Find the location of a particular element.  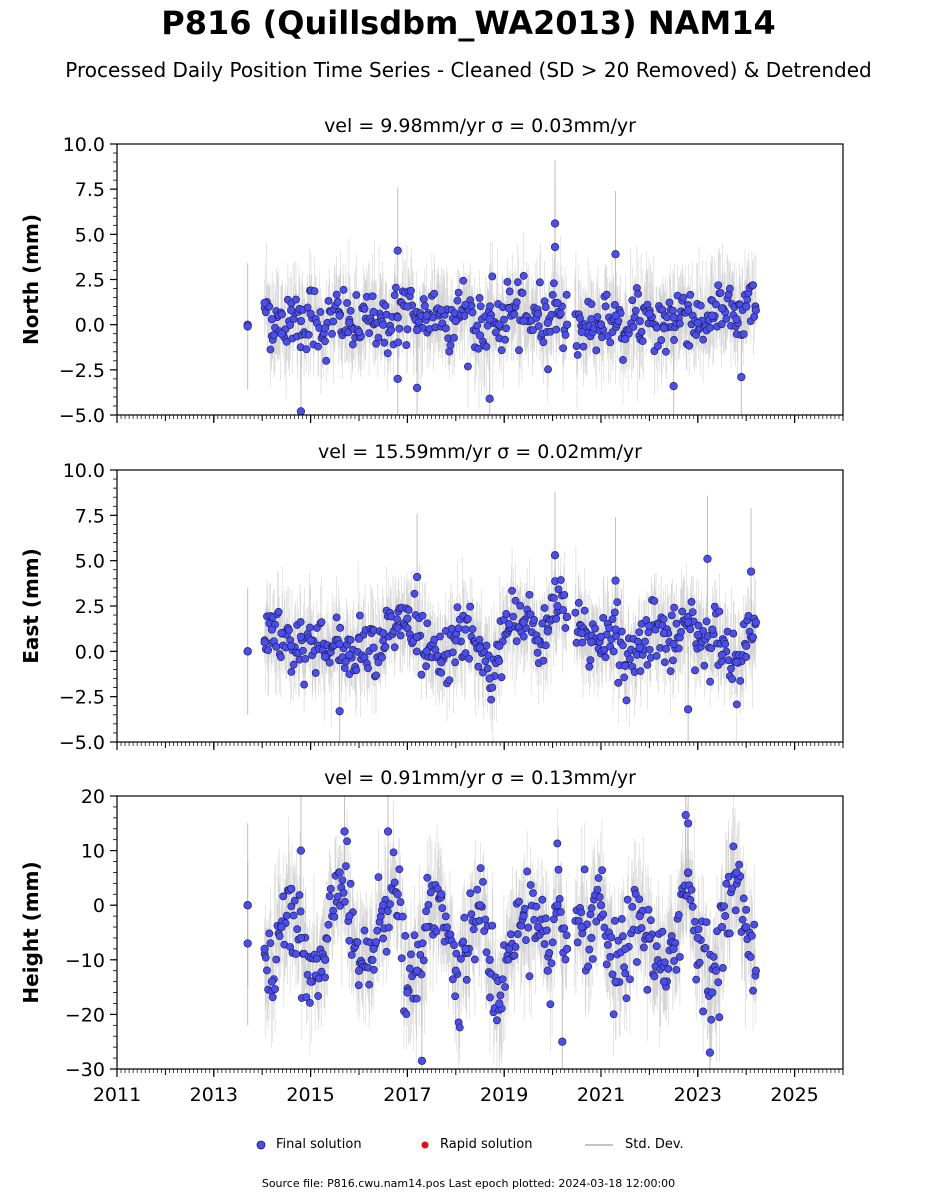

ytick-label-north-2: 0.0 is located at coordinates (90, 326).